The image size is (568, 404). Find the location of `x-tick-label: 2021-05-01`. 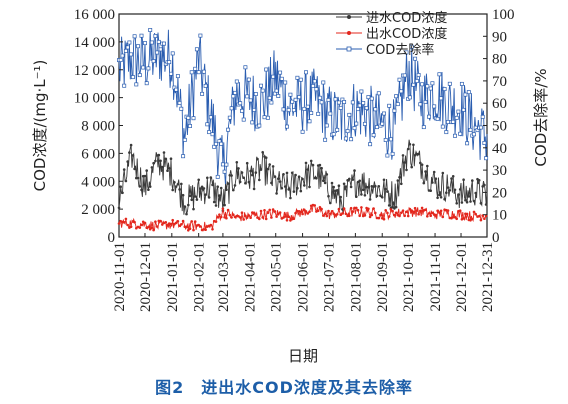

x-tick-label: 2021-05-01 is located at coordinates (277, 277).